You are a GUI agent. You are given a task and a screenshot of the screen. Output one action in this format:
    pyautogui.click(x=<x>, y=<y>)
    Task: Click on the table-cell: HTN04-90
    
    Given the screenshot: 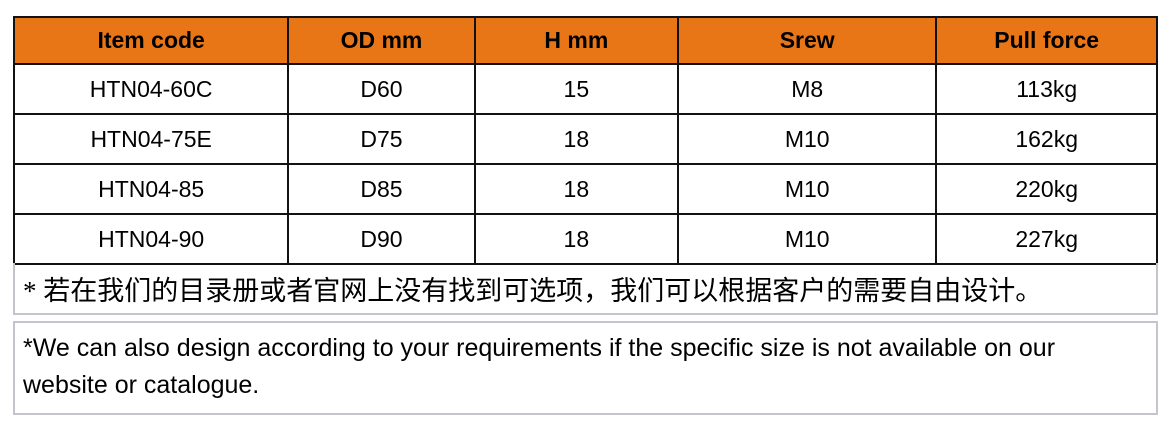 What is the action you would take?
    pyautogui.click(x=151, y=239)
    